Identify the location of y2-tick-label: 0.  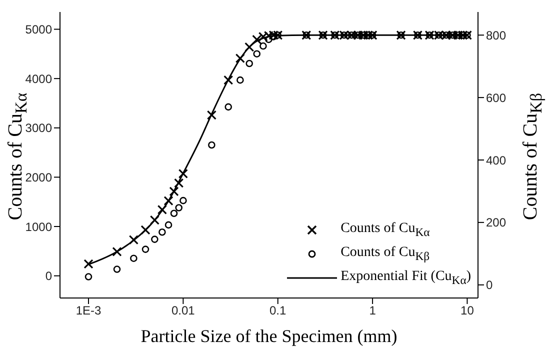
(489, 285).